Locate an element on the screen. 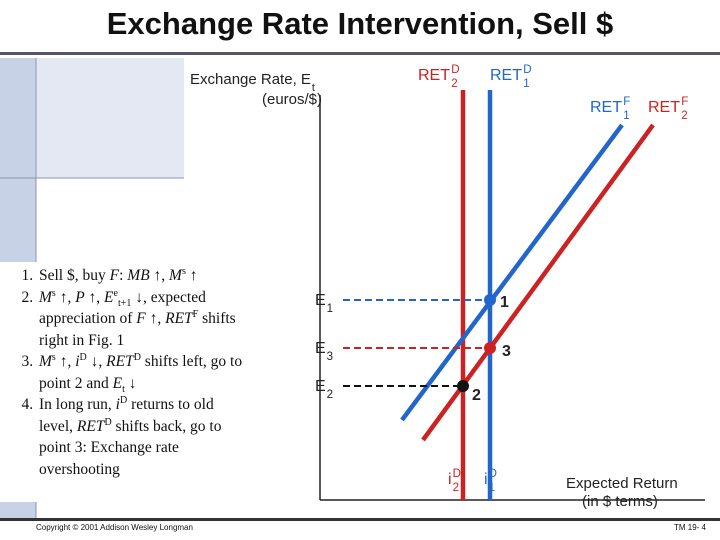 Image resolution: width=720 pixels, height=540 pixels. x-axis-label: Expected Return is located at coordinates (622, 483).